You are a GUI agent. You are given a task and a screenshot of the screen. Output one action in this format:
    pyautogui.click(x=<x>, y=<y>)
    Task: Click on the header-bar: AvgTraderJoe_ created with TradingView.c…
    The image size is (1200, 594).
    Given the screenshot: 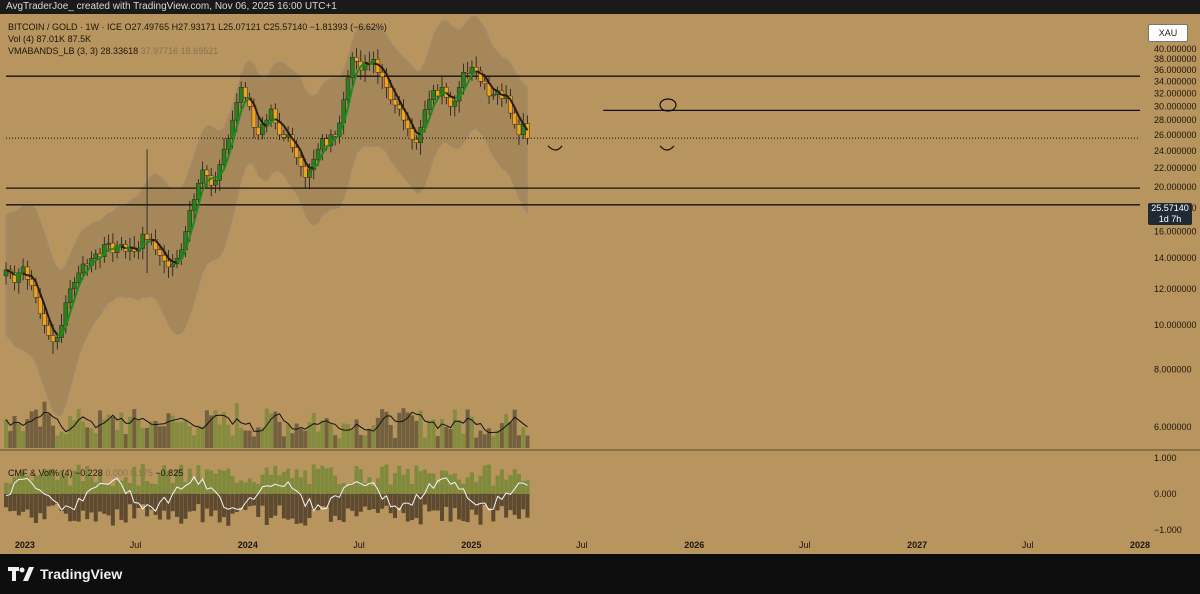 What is the action you would take?
    pyautogui.click(x=600, y=7)
    